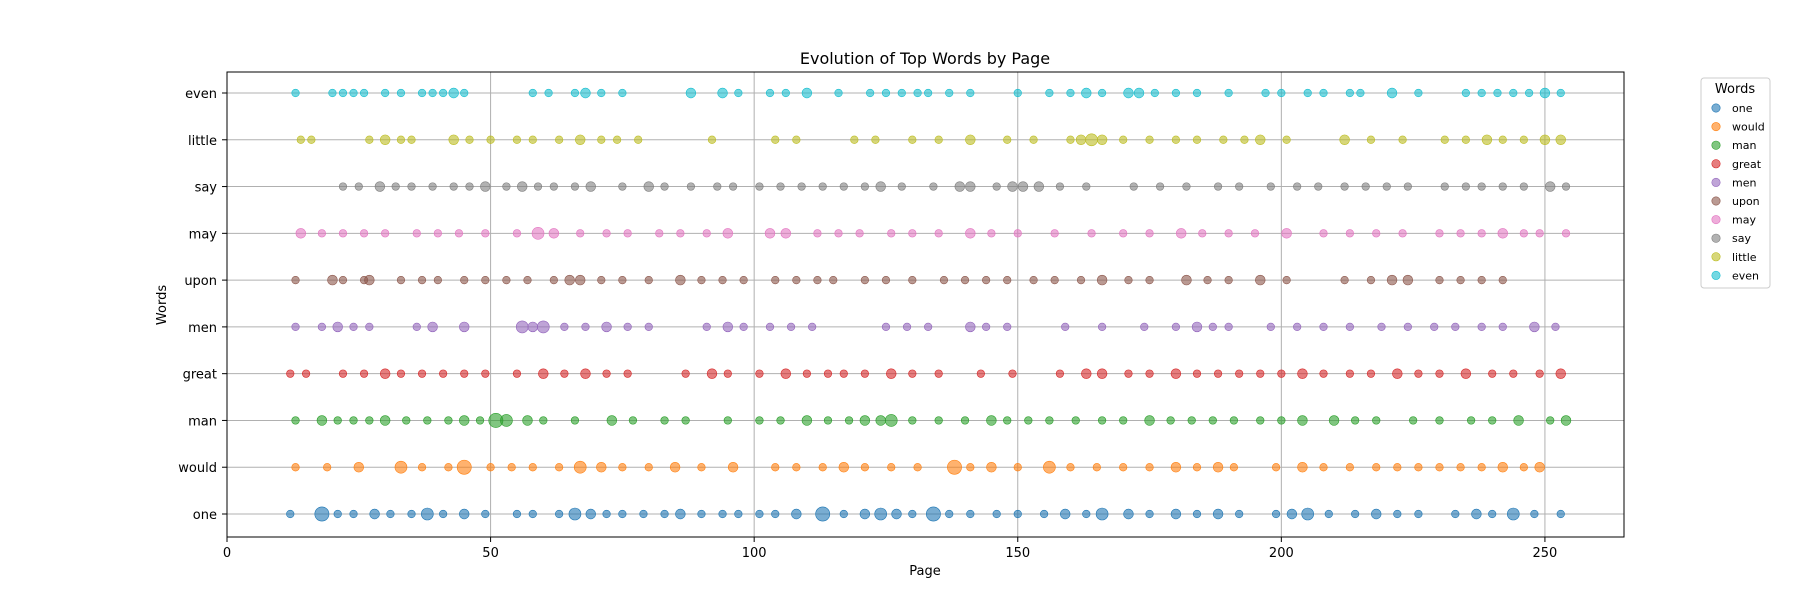 Image resolution: width=1800 pixels, height=600 pixels. I want to click on x-tick-label: 250, so click(1545, 553).